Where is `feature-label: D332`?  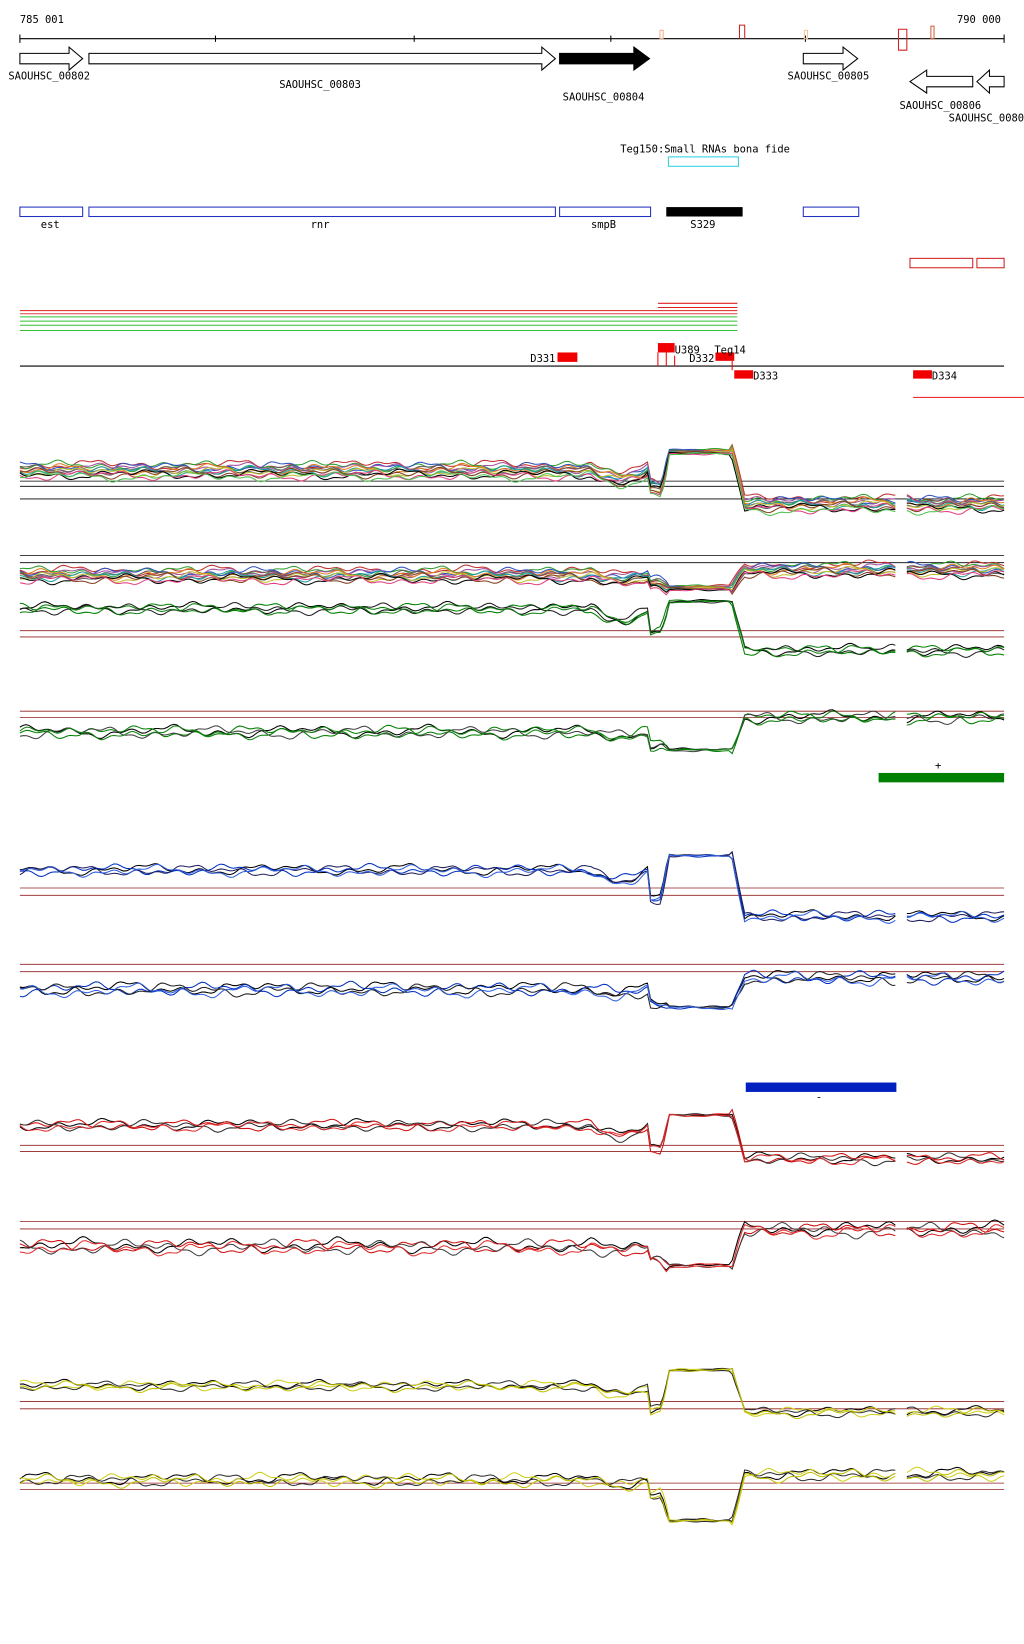
feature-label: D332 is located at coordinates (701, 359).